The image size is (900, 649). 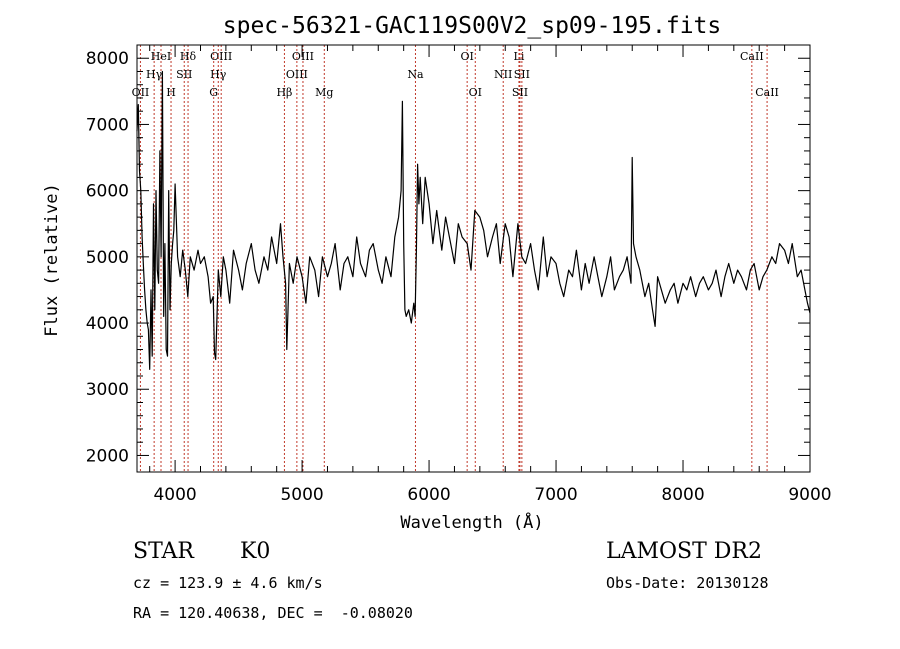 I want to click on line-label-lines_top-4: OI, so click(x=466, y=56).